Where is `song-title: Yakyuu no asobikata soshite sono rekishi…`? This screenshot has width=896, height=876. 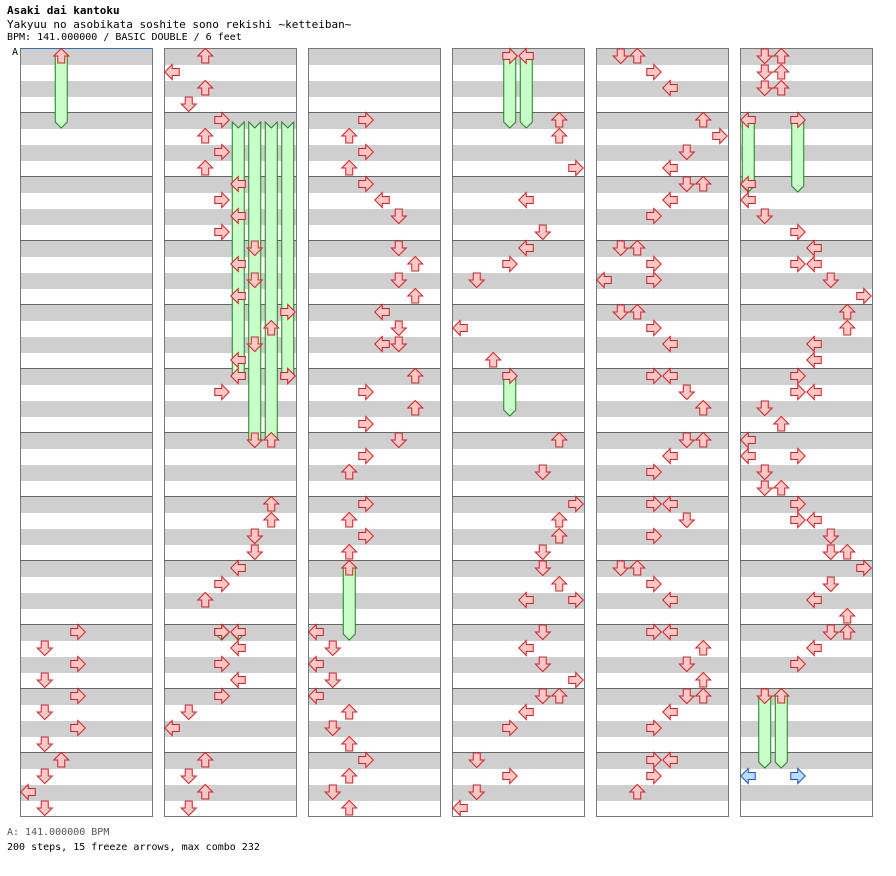
song-title: Yakyuu no asobikata soshite sono rekishi… is located at coordinates (179, 24).